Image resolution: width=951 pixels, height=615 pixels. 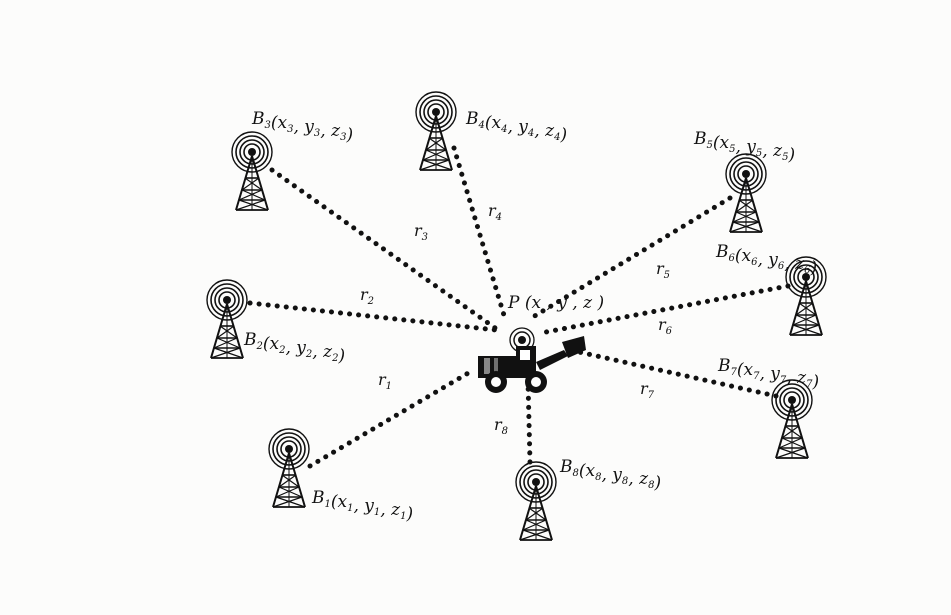 What do you see at coordinates (373, 316) in the screenshot?
I see `range-line-r2` at bounding box center [373, 316].